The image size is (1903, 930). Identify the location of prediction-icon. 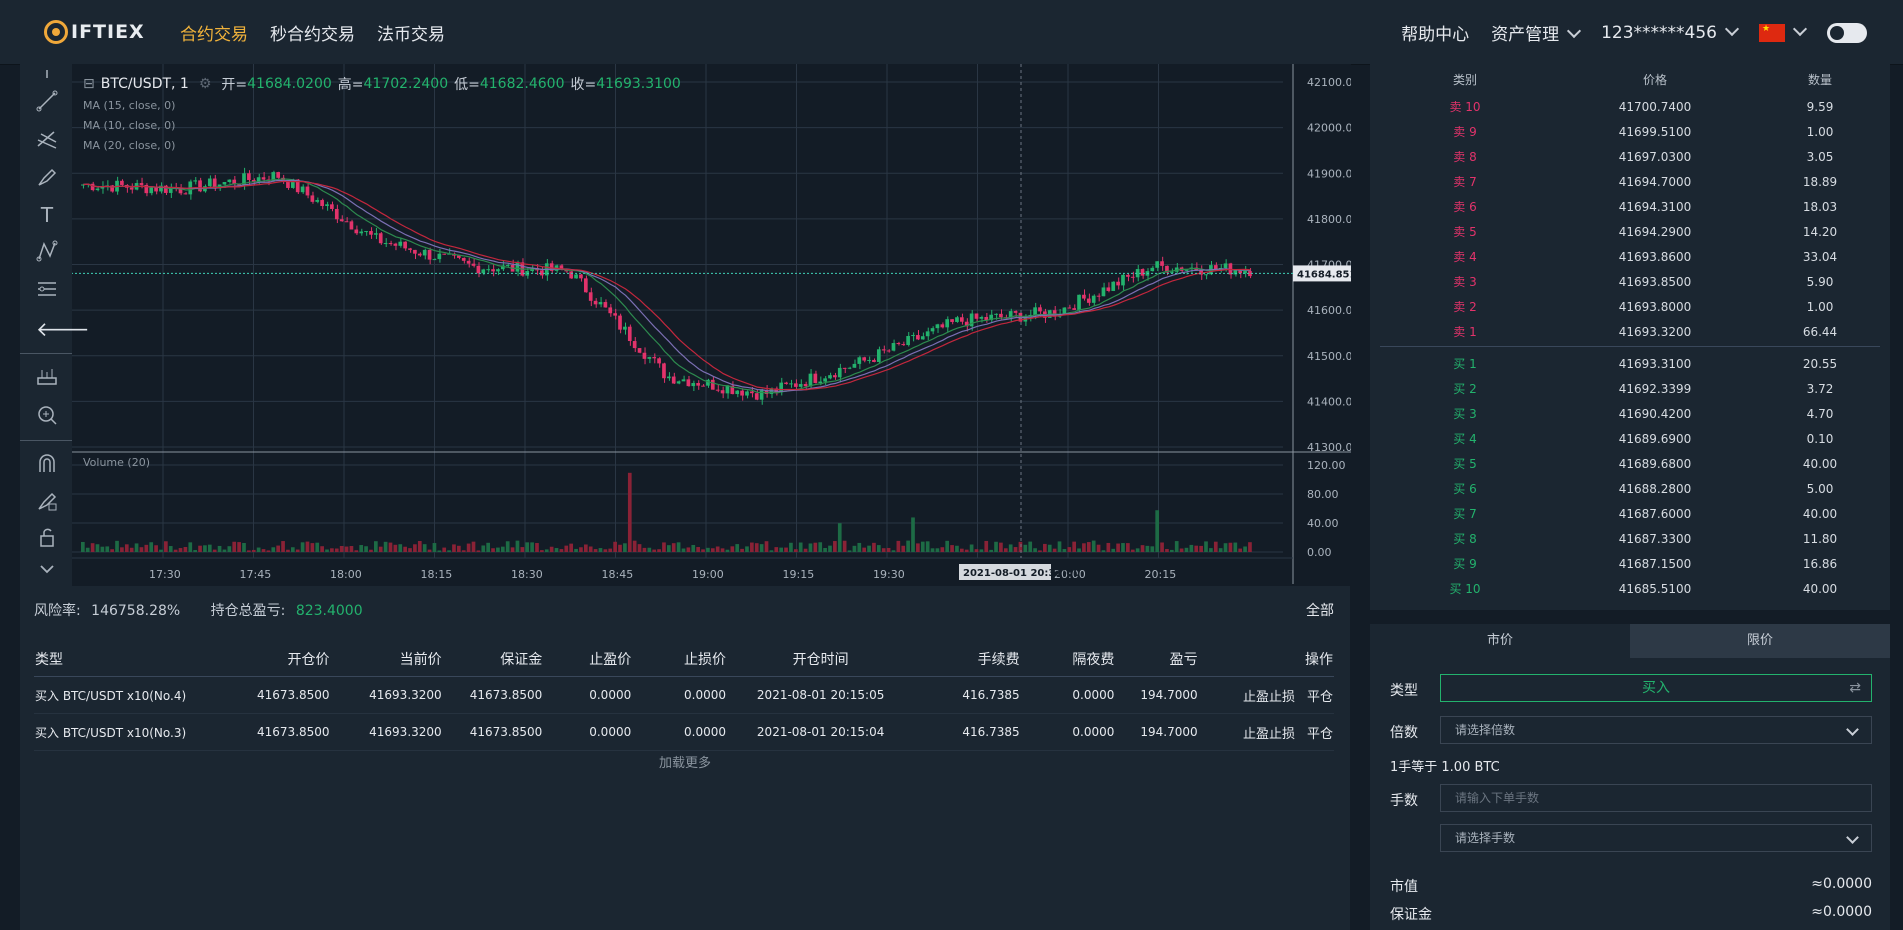
(47, 289).